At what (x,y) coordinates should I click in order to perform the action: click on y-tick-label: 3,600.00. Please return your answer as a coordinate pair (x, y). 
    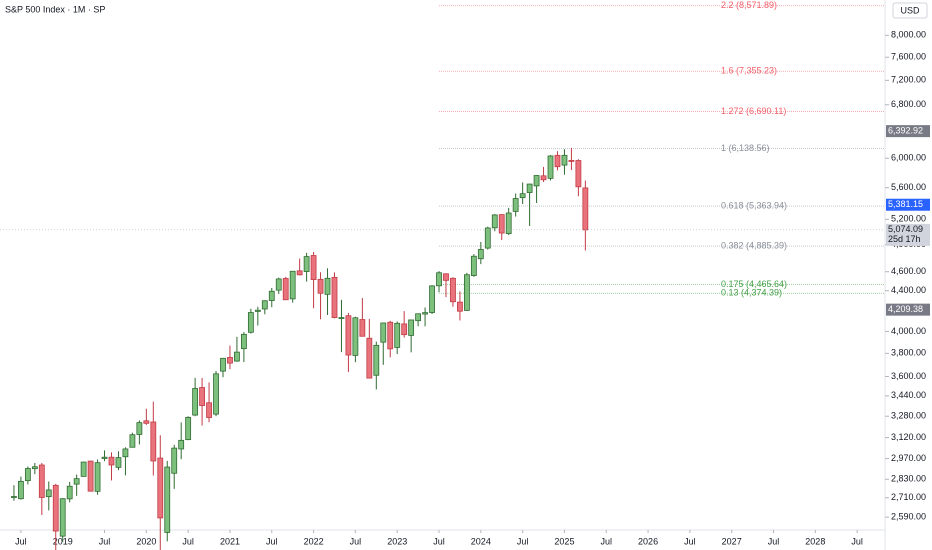
    Looking at the image, I should click on (908, 376).